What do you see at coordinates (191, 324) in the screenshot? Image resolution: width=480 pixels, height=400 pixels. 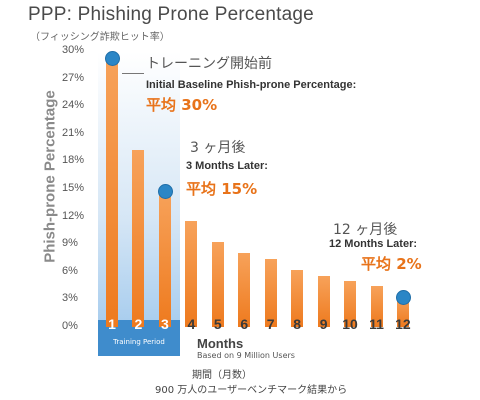 I see `x-tick-label: 4` at bounding box center [191, 324].